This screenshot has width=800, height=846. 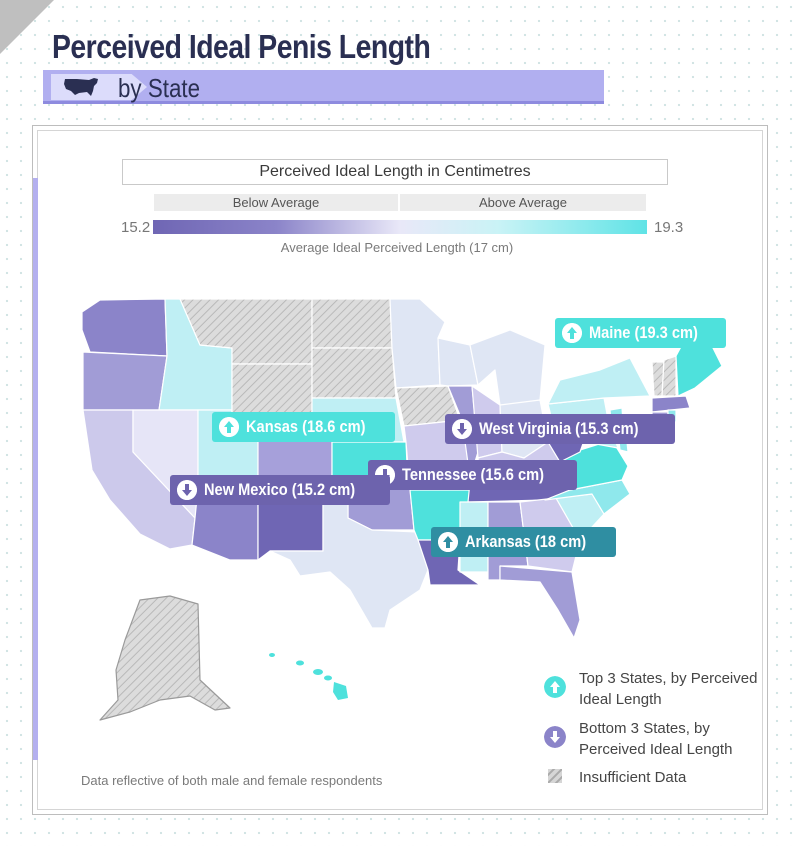 I want to click on page-title: Perceived Ideal Penis Length, so click(x=241, y=46).